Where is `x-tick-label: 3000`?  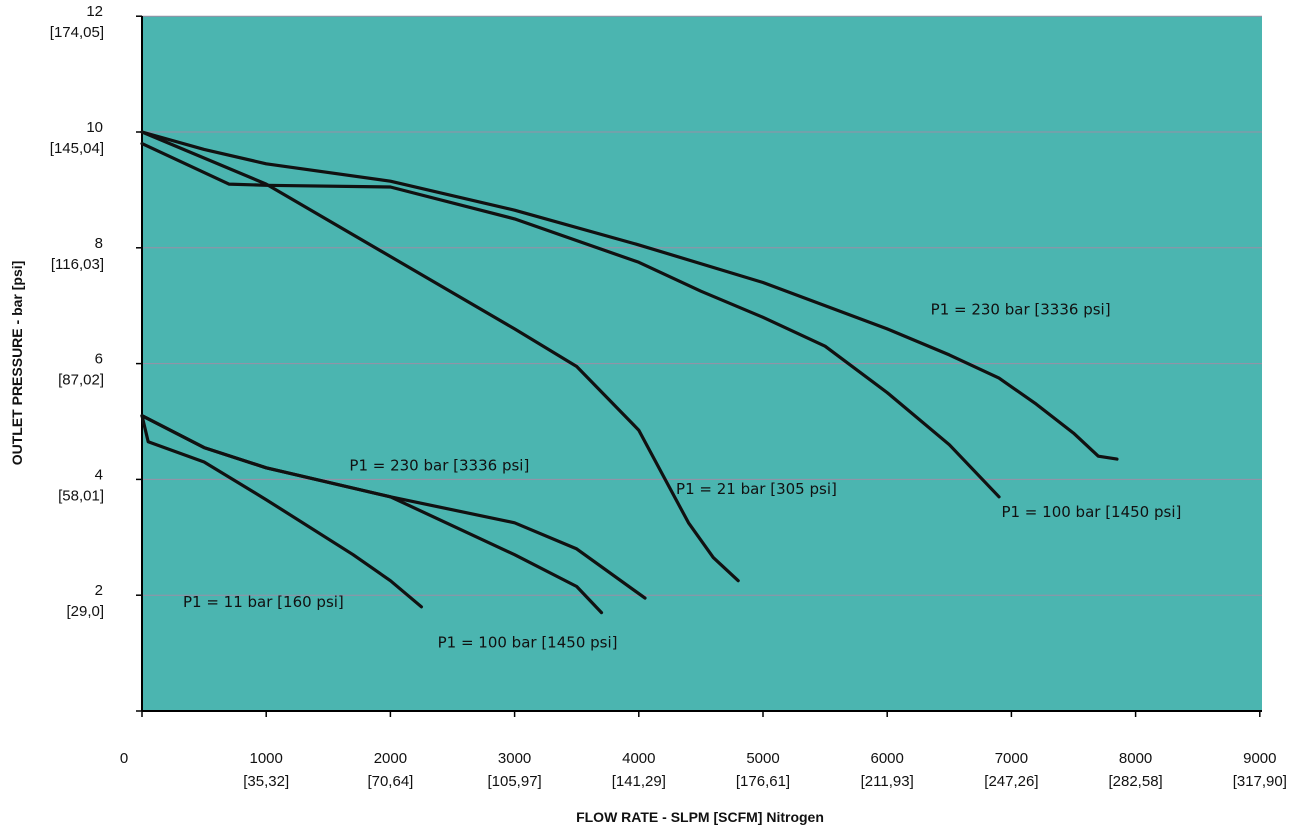
x-tick-label: 3000 is located at coordinates (514, 758).